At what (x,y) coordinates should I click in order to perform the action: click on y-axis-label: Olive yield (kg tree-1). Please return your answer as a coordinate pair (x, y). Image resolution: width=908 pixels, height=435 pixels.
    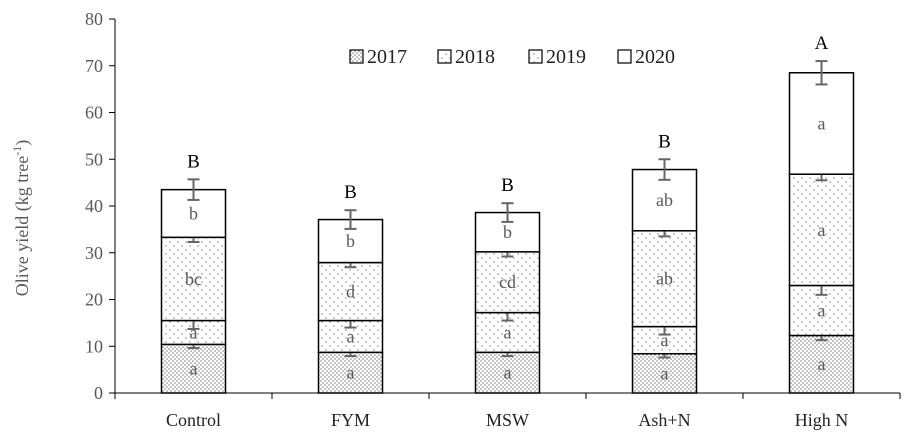
    Looking at the image, I should click on (21, 218).